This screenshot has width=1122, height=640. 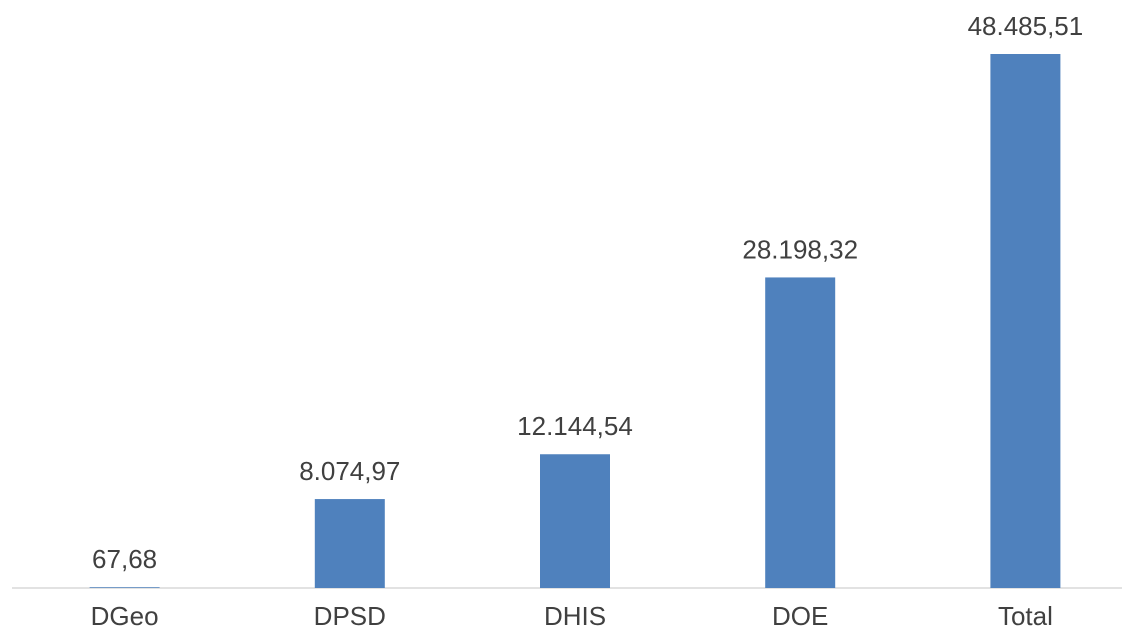 What do you see at coordinates (800, 249) in the screenshot?
I see `value-label: 28.198,32` at bounding box center [800, 249].